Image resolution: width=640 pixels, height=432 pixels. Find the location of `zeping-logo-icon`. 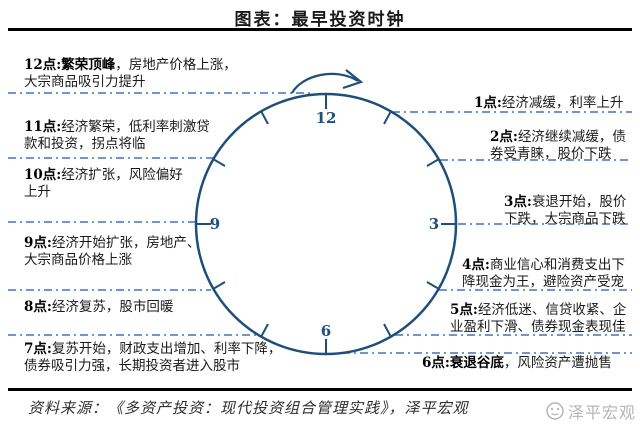

zeping-logo-icon is located at coordinates (555, 411).